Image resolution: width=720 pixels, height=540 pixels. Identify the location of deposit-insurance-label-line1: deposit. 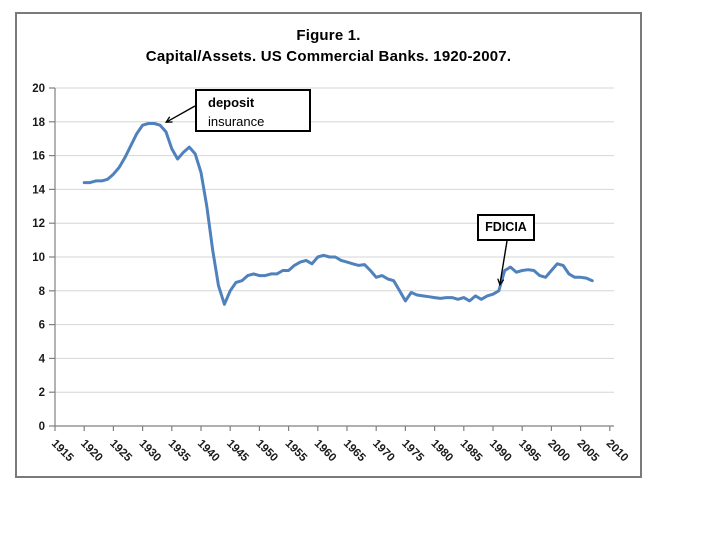
(231, 102).